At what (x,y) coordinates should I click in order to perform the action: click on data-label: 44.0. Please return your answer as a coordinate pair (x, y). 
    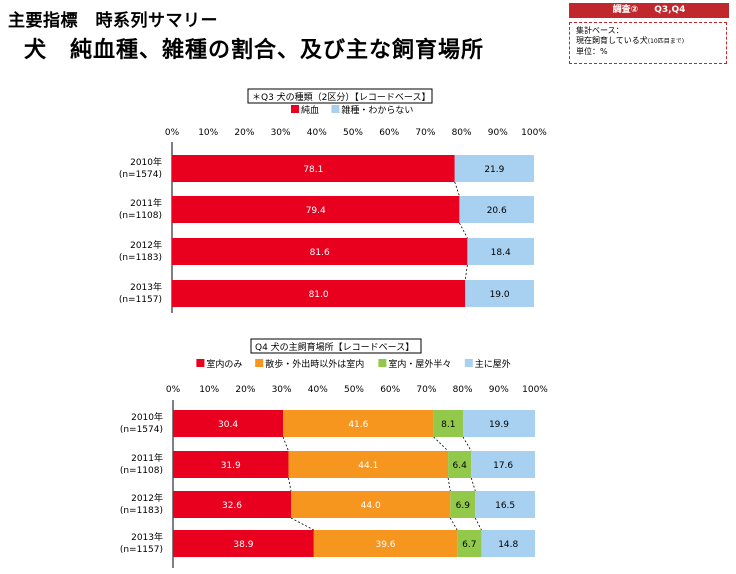
    Looking at the image, I should click on (371, 506).